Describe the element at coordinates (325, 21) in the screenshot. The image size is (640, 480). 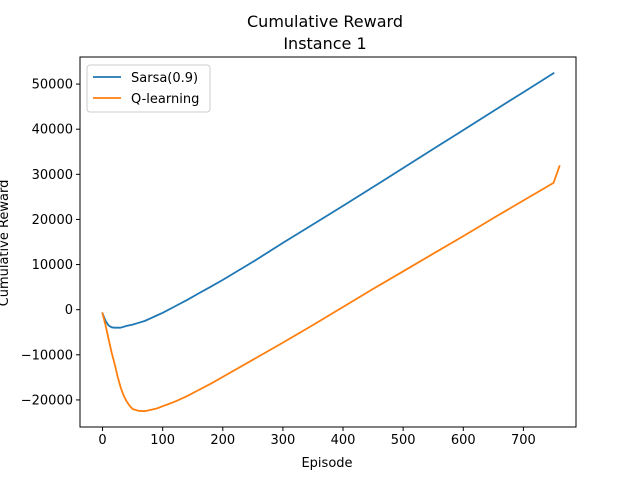
I see `chart-title-line1: Cumulative Reward` at that location.